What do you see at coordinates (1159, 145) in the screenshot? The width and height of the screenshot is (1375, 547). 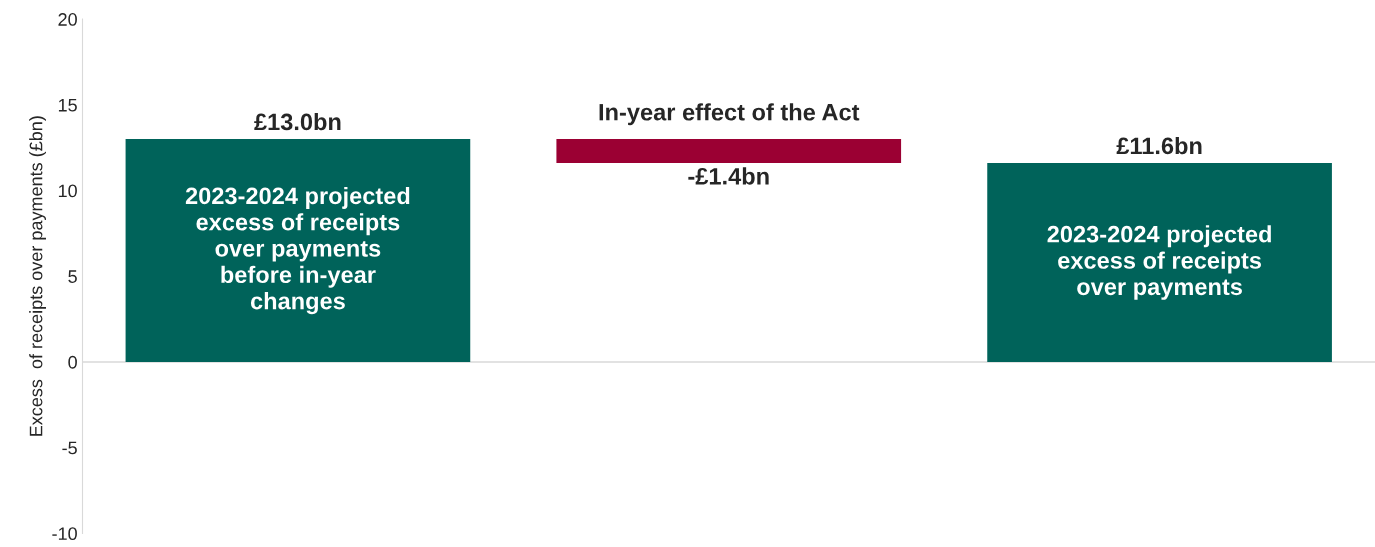 I see `data-label: £11.6bn` at bounding box center [1159, 145].